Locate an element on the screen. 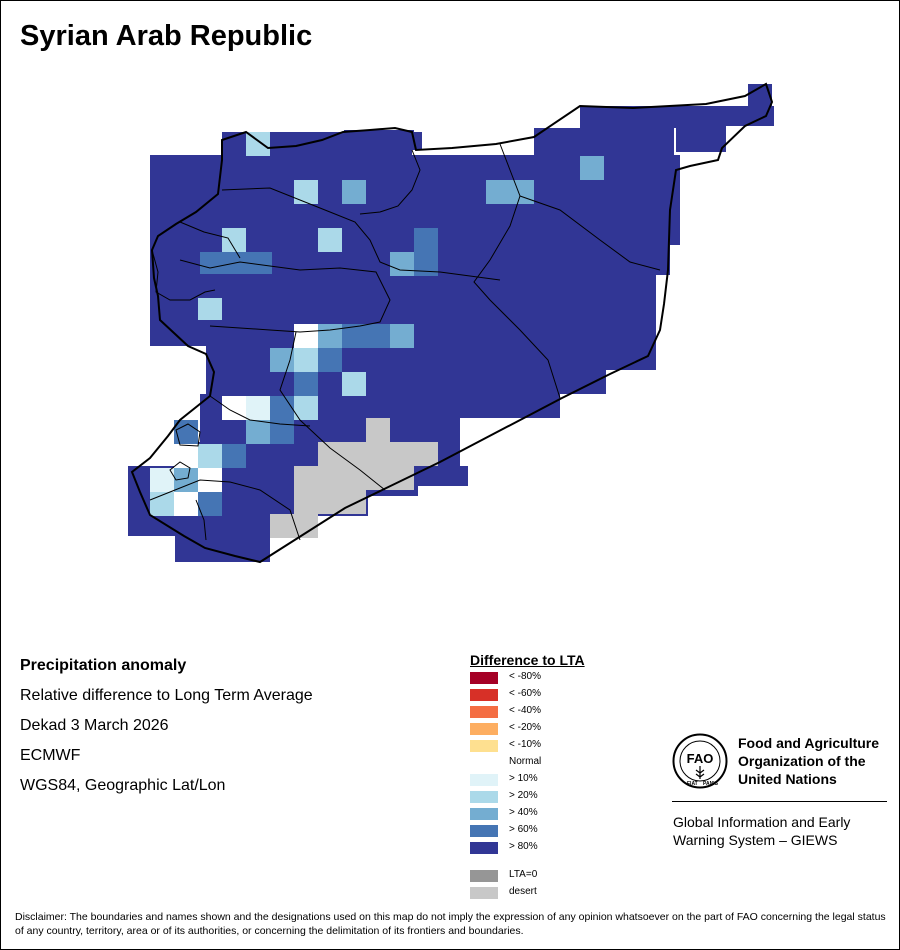 The height and width of the screenshot is (950, 900). legend-label: desert is located at coordinates (523, 891).